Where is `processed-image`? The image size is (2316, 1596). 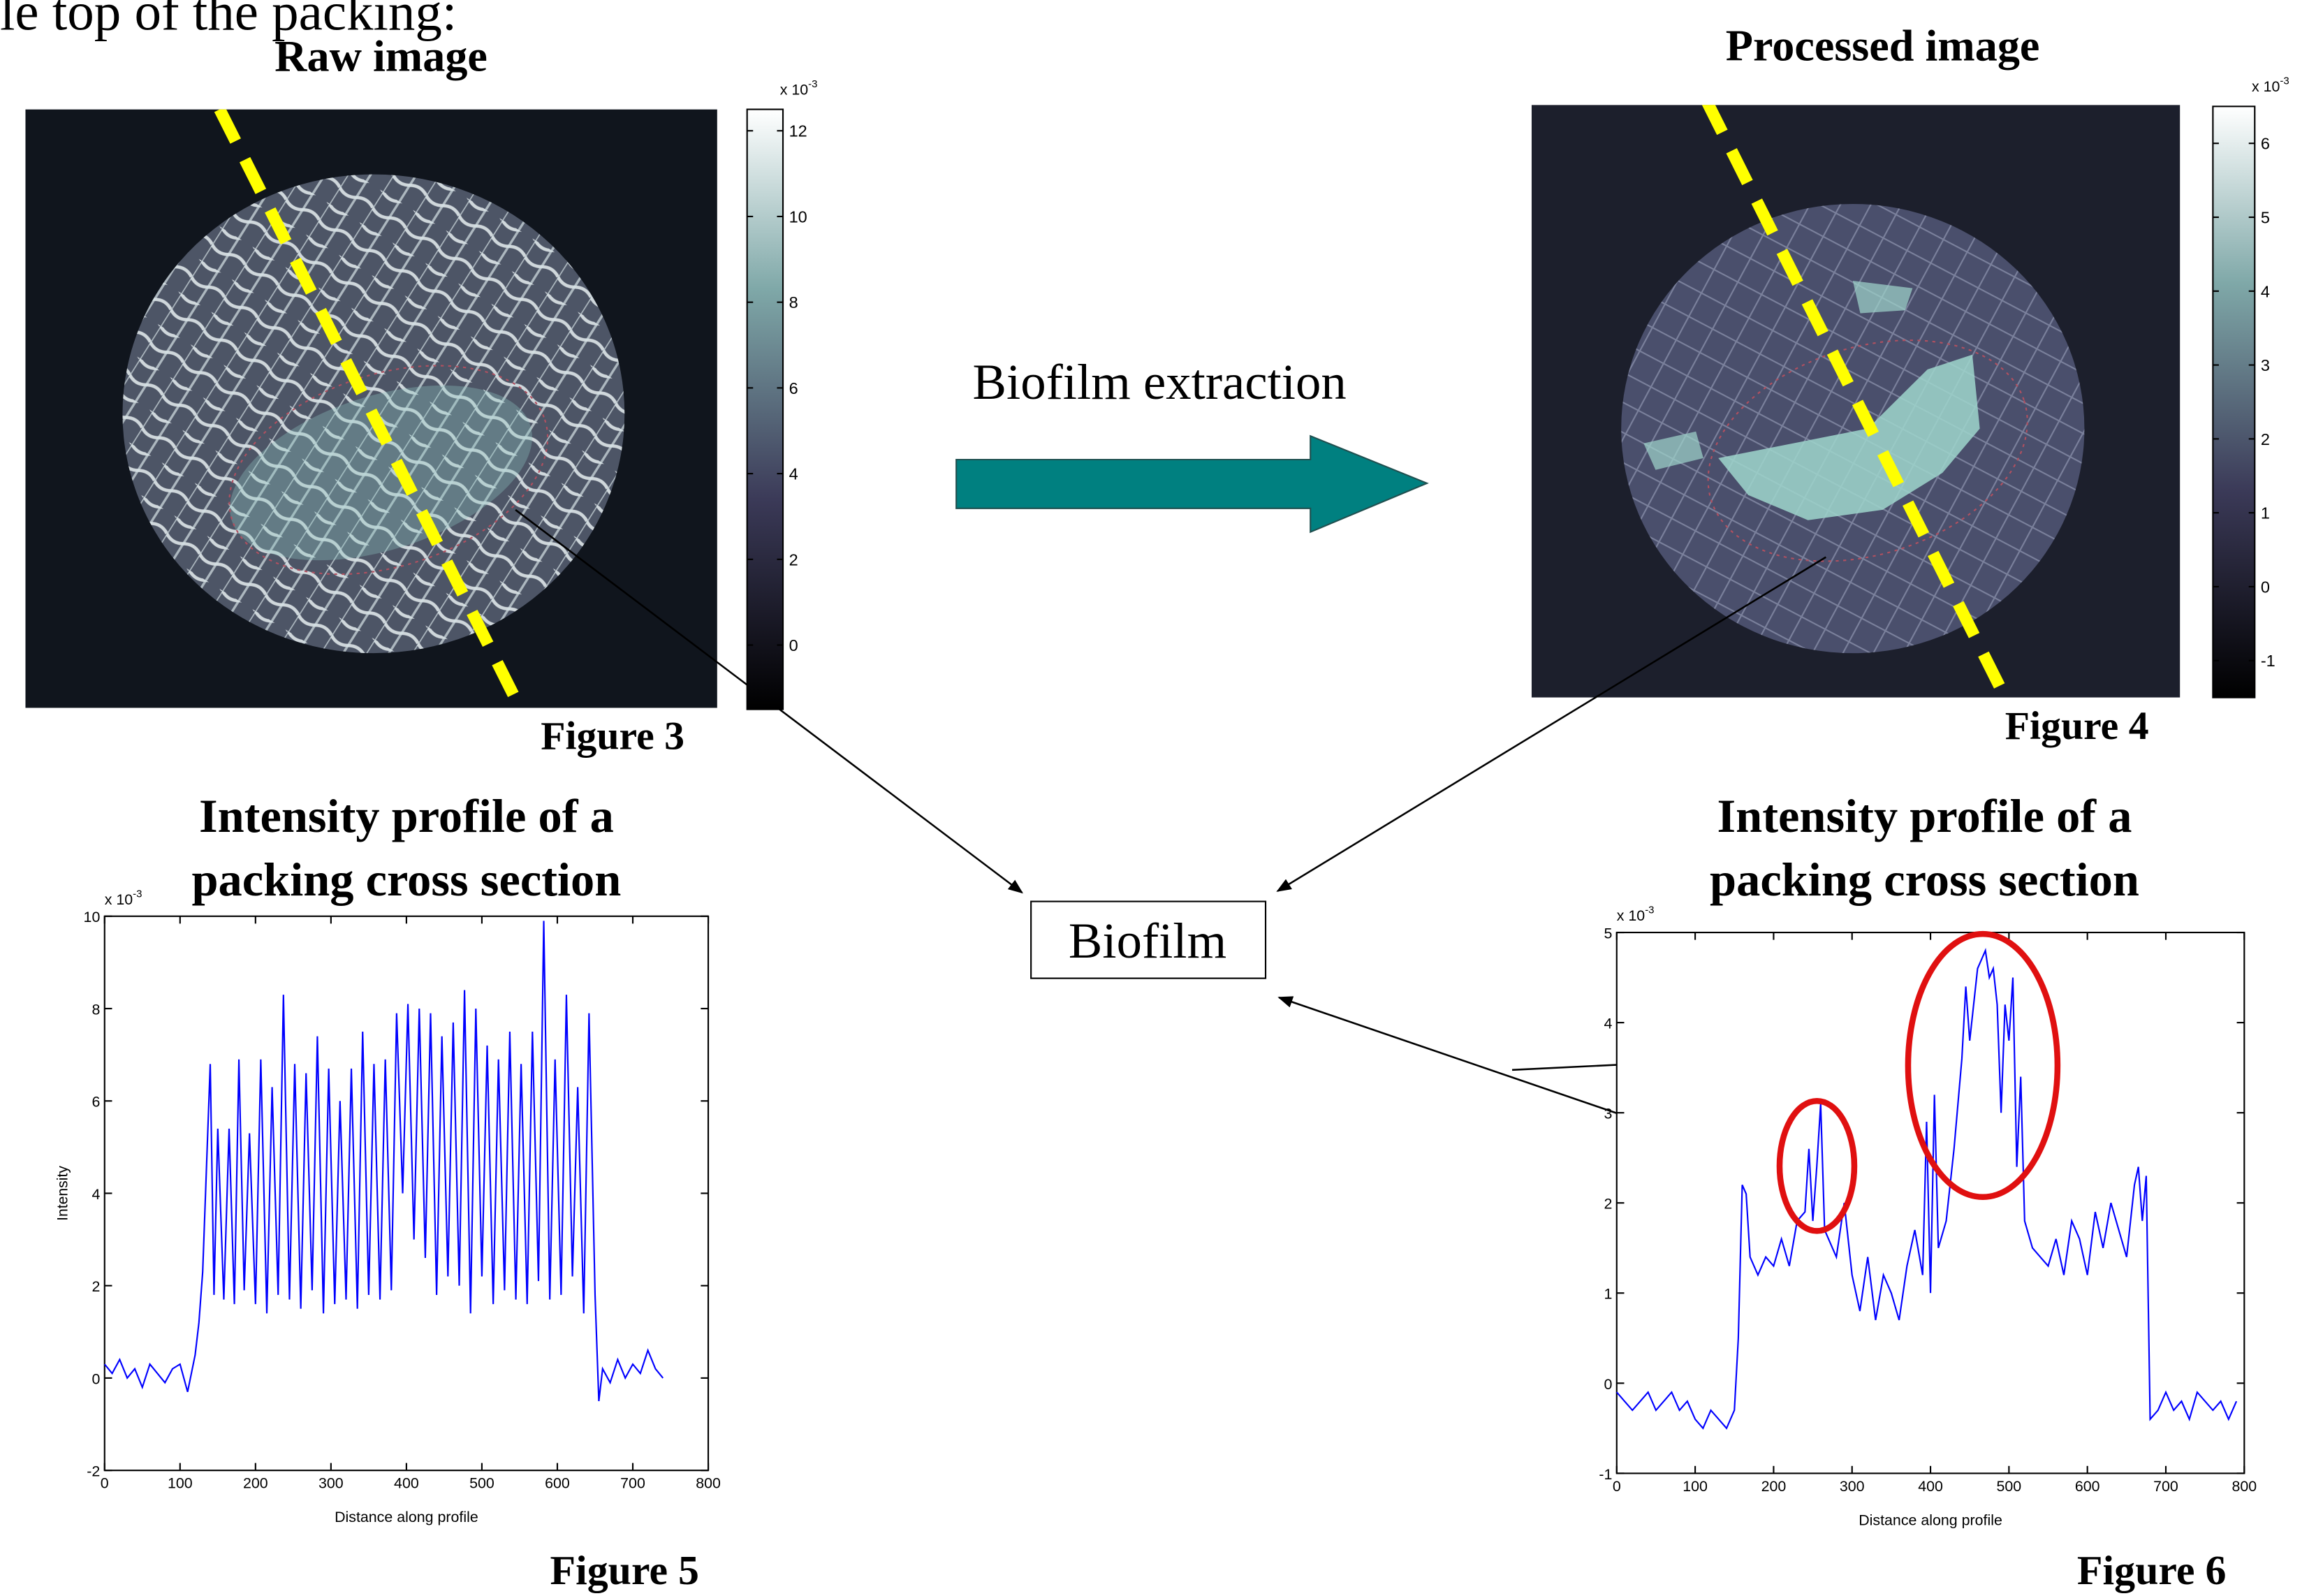
processed-image is located at coordinates (1856, 401).